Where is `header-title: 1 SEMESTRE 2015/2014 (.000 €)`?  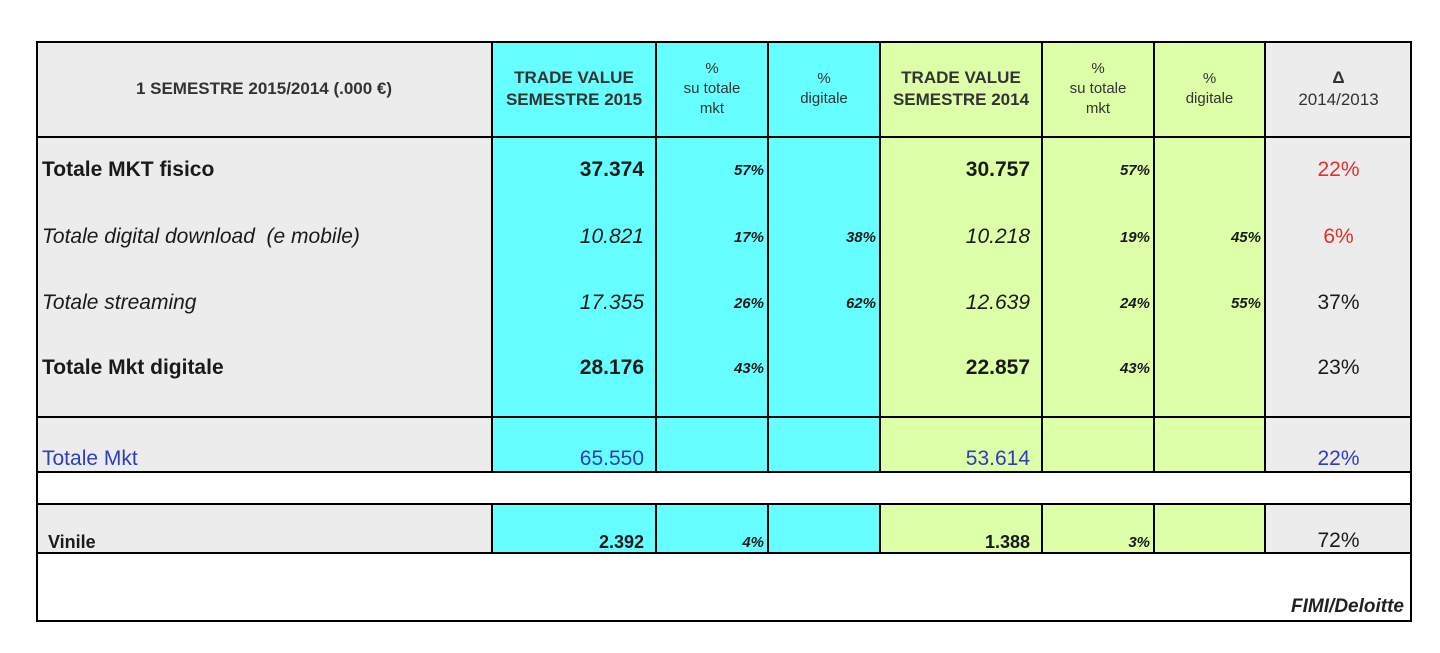 header-title: 1 SEMESTRE 2015/2014 (.000 €) is located at coordinates (264, 89).